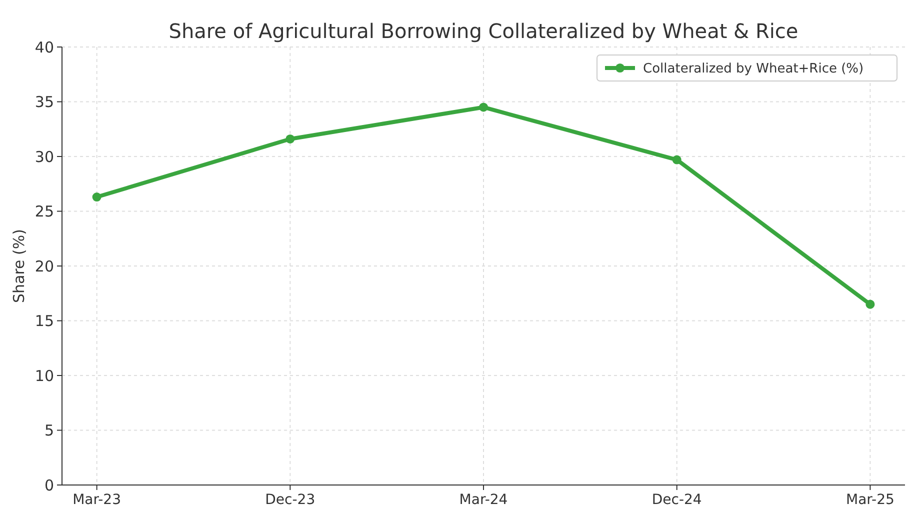 The height and width of the screenshot is (509, 907). Describe the element at coordinates (44, 211) in the screenshot. I see `y-tick-label: 25` at that location.